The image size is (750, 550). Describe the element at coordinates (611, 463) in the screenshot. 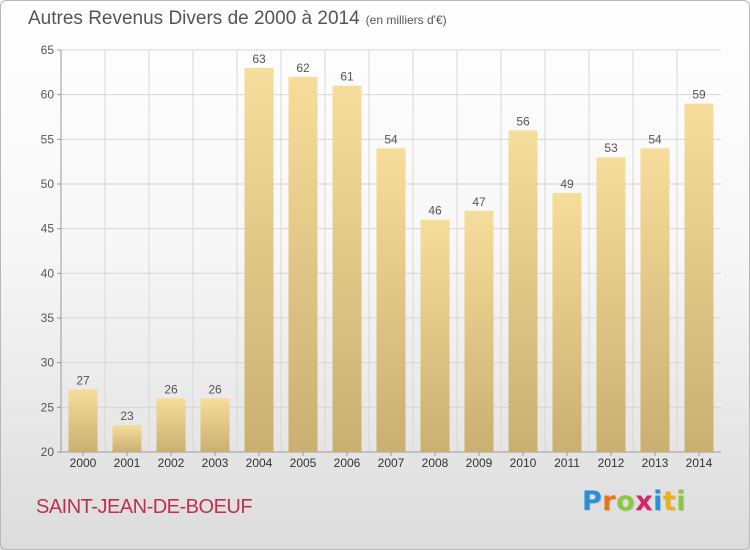

I see `x-tick-label: 2012` at that location.